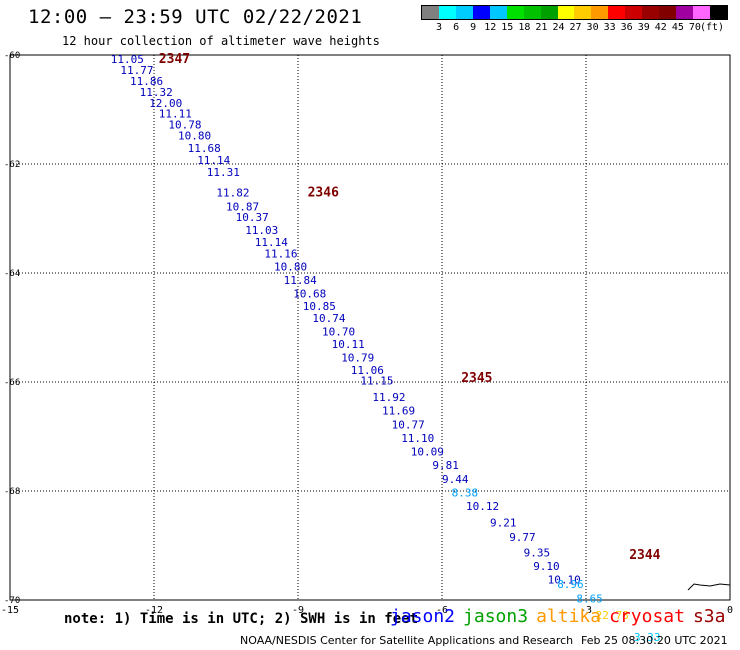 This screenshot has width=740, height=650. What do you see at coordinates (456, 27) in the screenshot?
I see `color-scale-label: 6` at bounding box center [456, 27].